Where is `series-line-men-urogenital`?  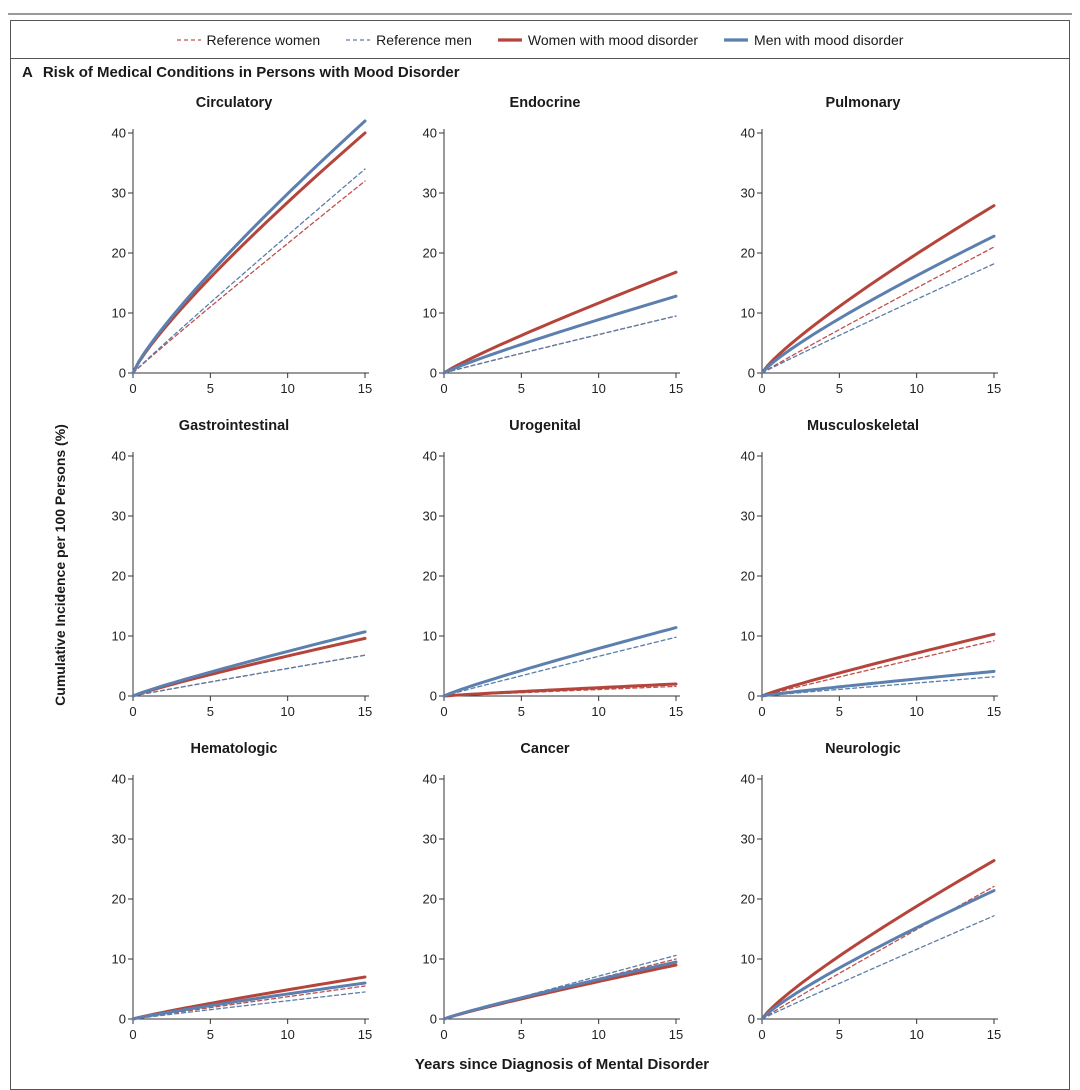
series-line-men-urogenital is located at coordinates (560, 662).